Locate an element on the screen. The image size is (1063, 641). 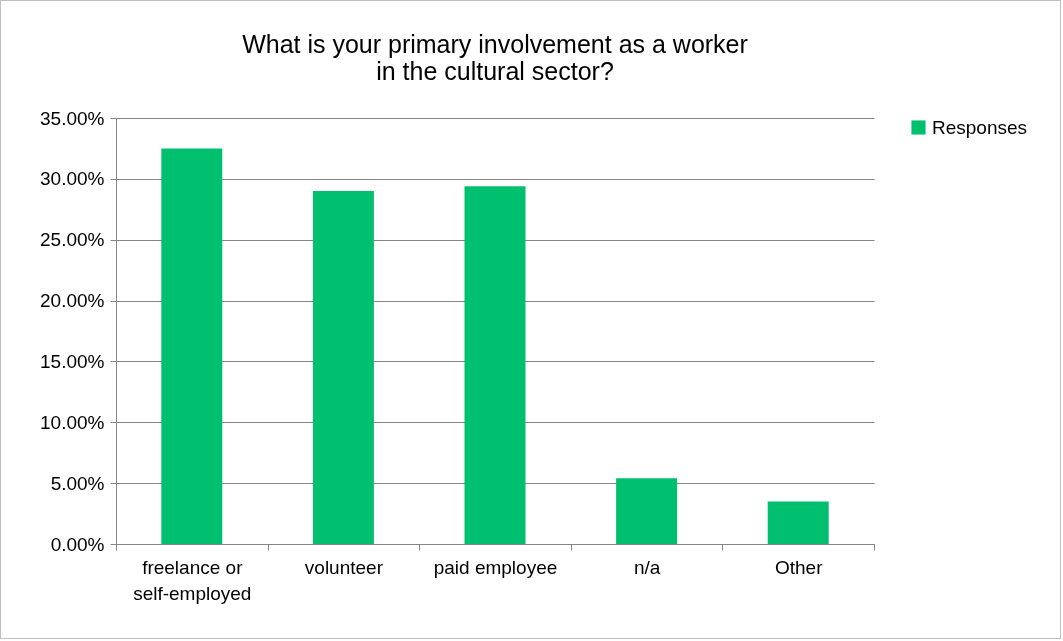
y-tick-label: 15.00% is located at coordinates (72, 361).